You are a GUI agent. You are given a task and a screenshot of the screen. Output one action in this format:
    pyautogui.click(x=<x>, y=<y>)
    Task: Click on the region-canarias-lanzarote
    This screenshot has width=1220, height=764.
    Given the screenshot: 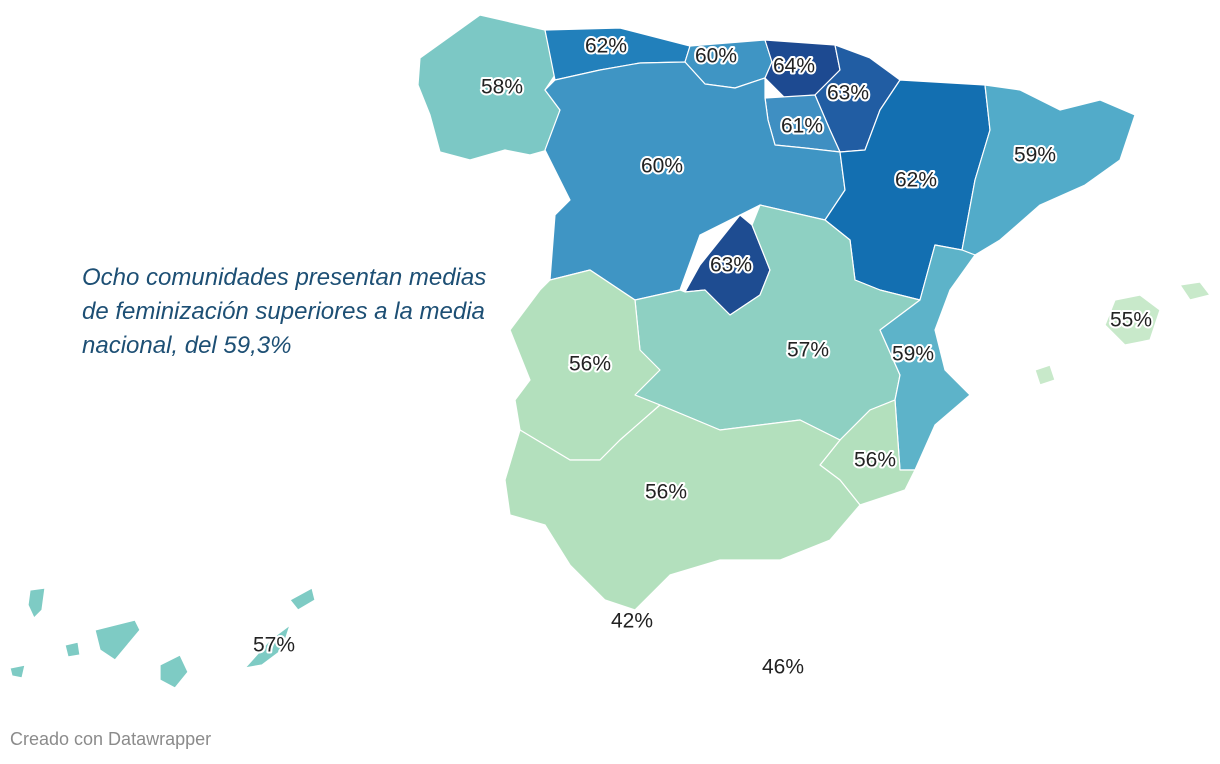 What is the action you would take?
    pyautogui.click(x=302, y=599)
    